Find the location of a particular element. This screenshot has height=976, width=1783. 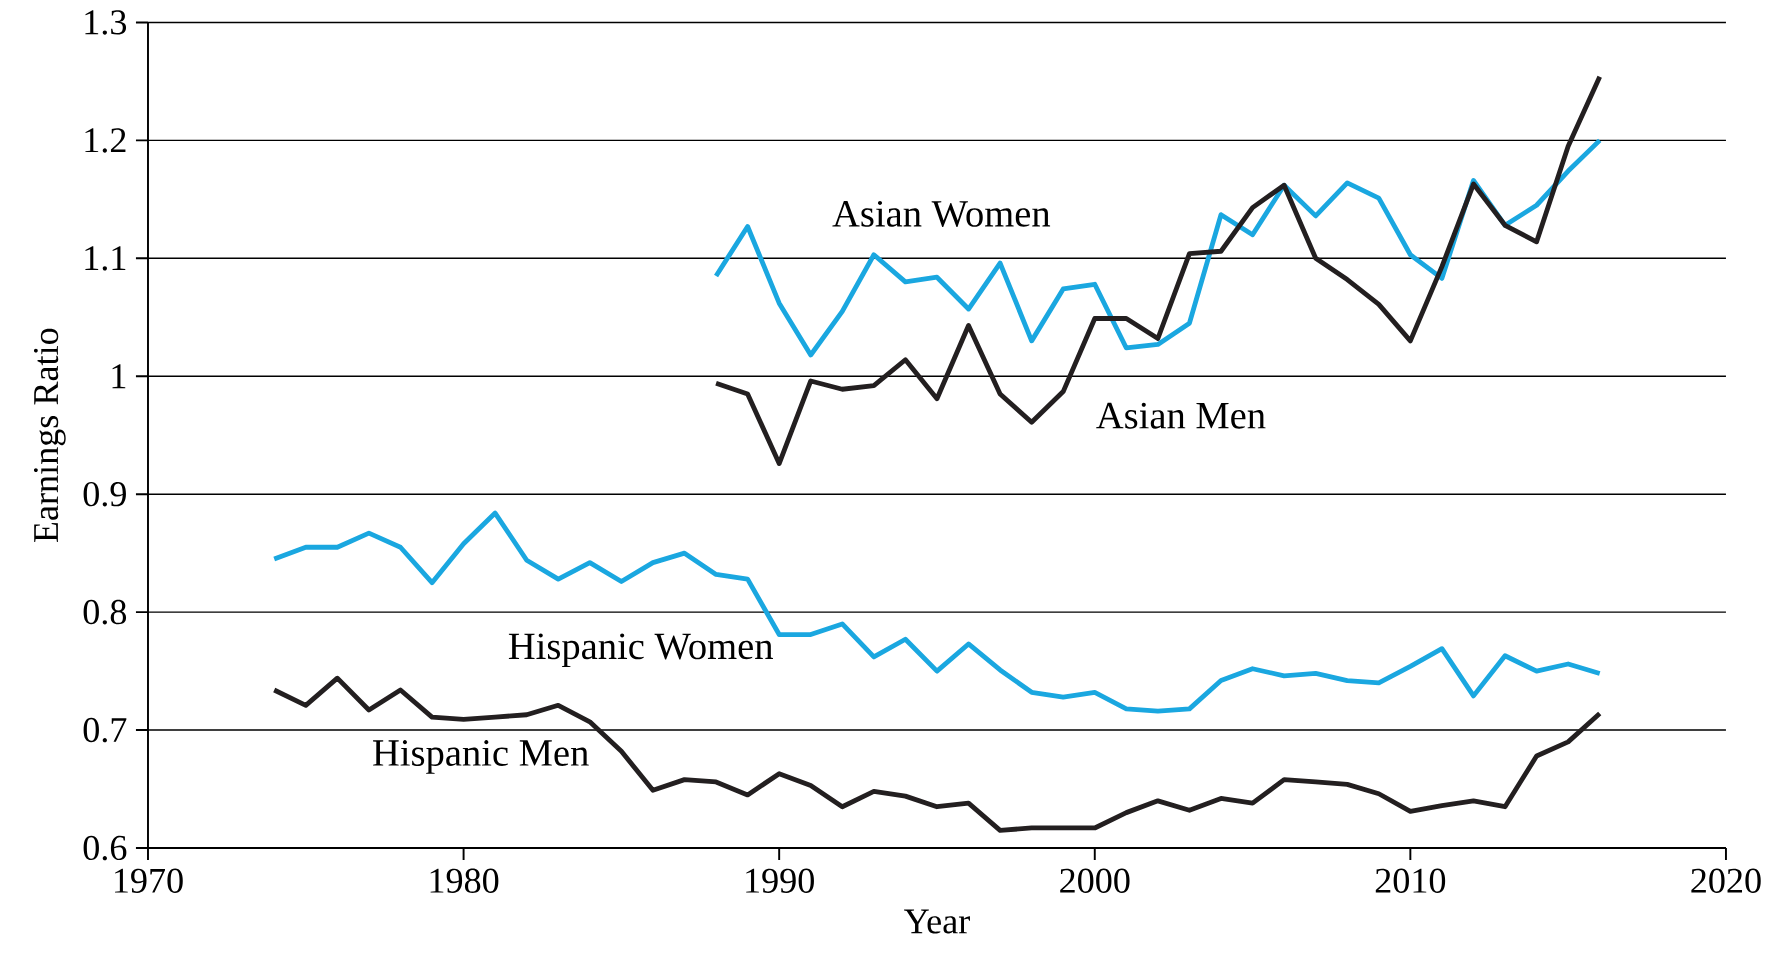

x-tick-label: 2000 is located at coordinates (1095, 881).